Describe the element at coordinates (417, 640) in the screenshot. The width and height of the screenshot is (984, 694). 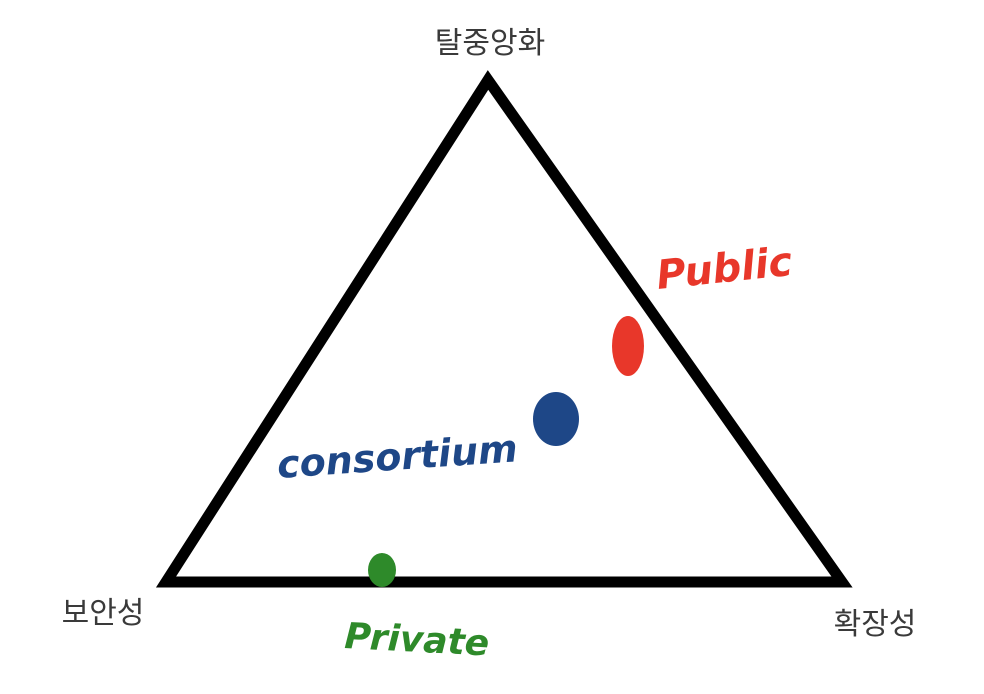
I see `private-label: Private` at that location.